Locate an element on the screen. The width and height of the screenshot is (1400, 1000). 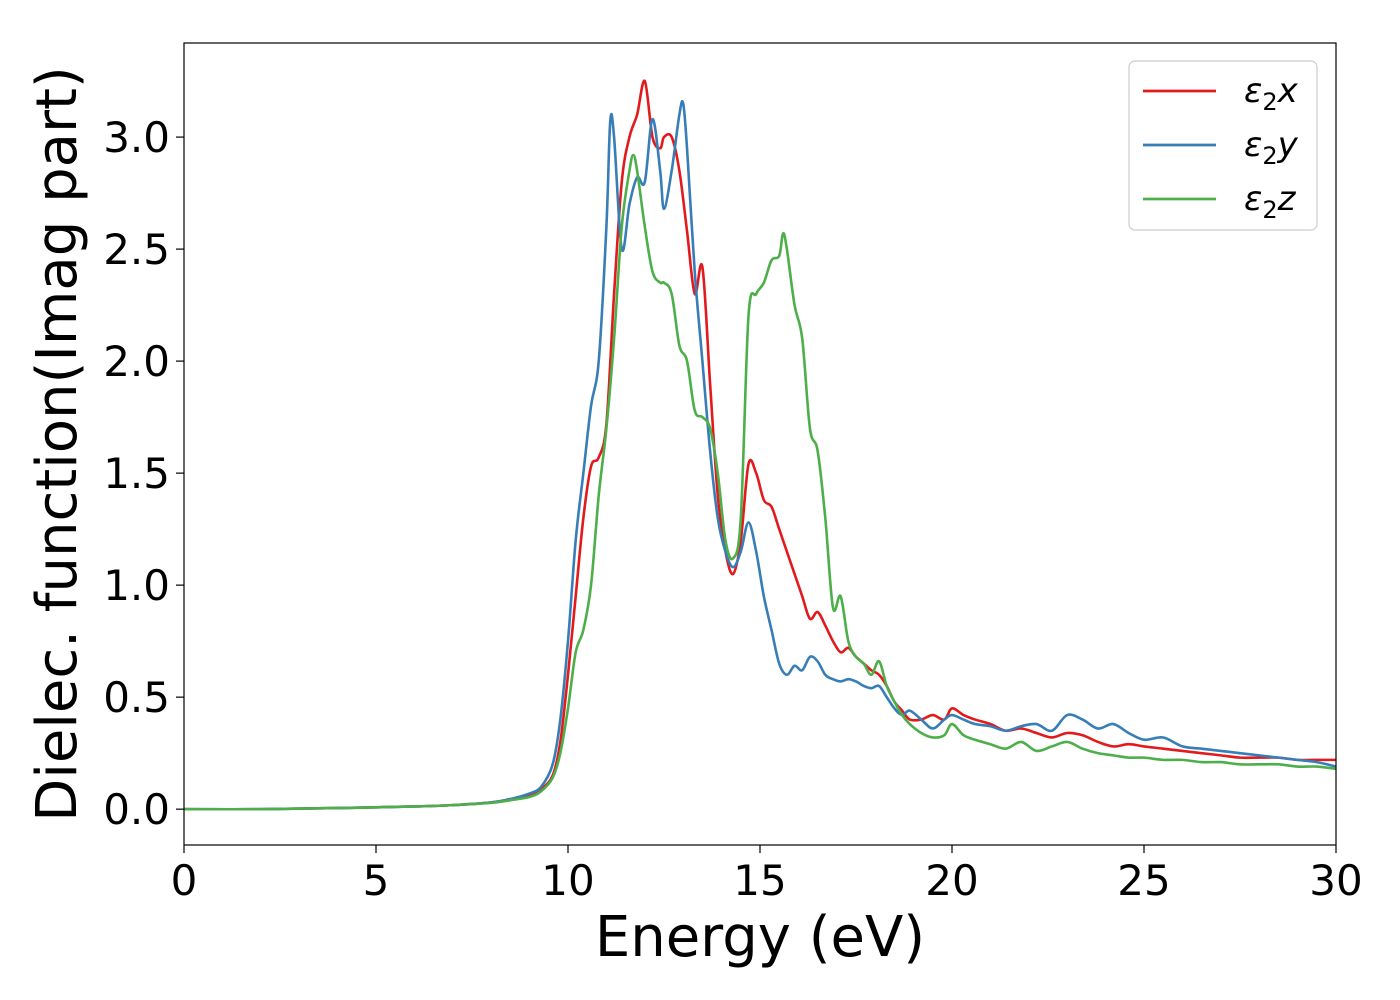
y-tick-label: 0.5 is located at coordinates (136, 697).